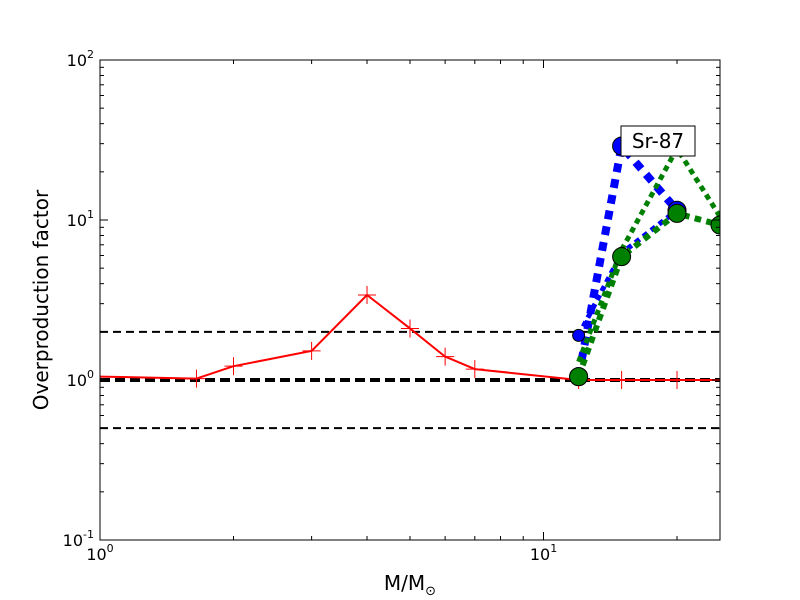 The image size is (800, 600). I want to click on y-tick-label-0: 10⁻¹, so click(78, 539).